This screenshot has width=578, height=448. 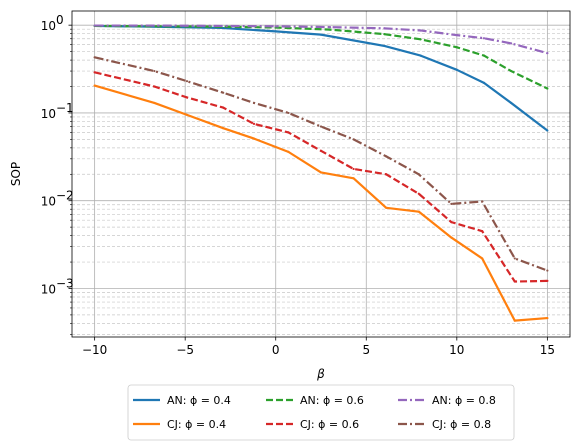 I want to click on legend-entry-label: CJ: ϕ = 0.6, so click(x=329, y=424).